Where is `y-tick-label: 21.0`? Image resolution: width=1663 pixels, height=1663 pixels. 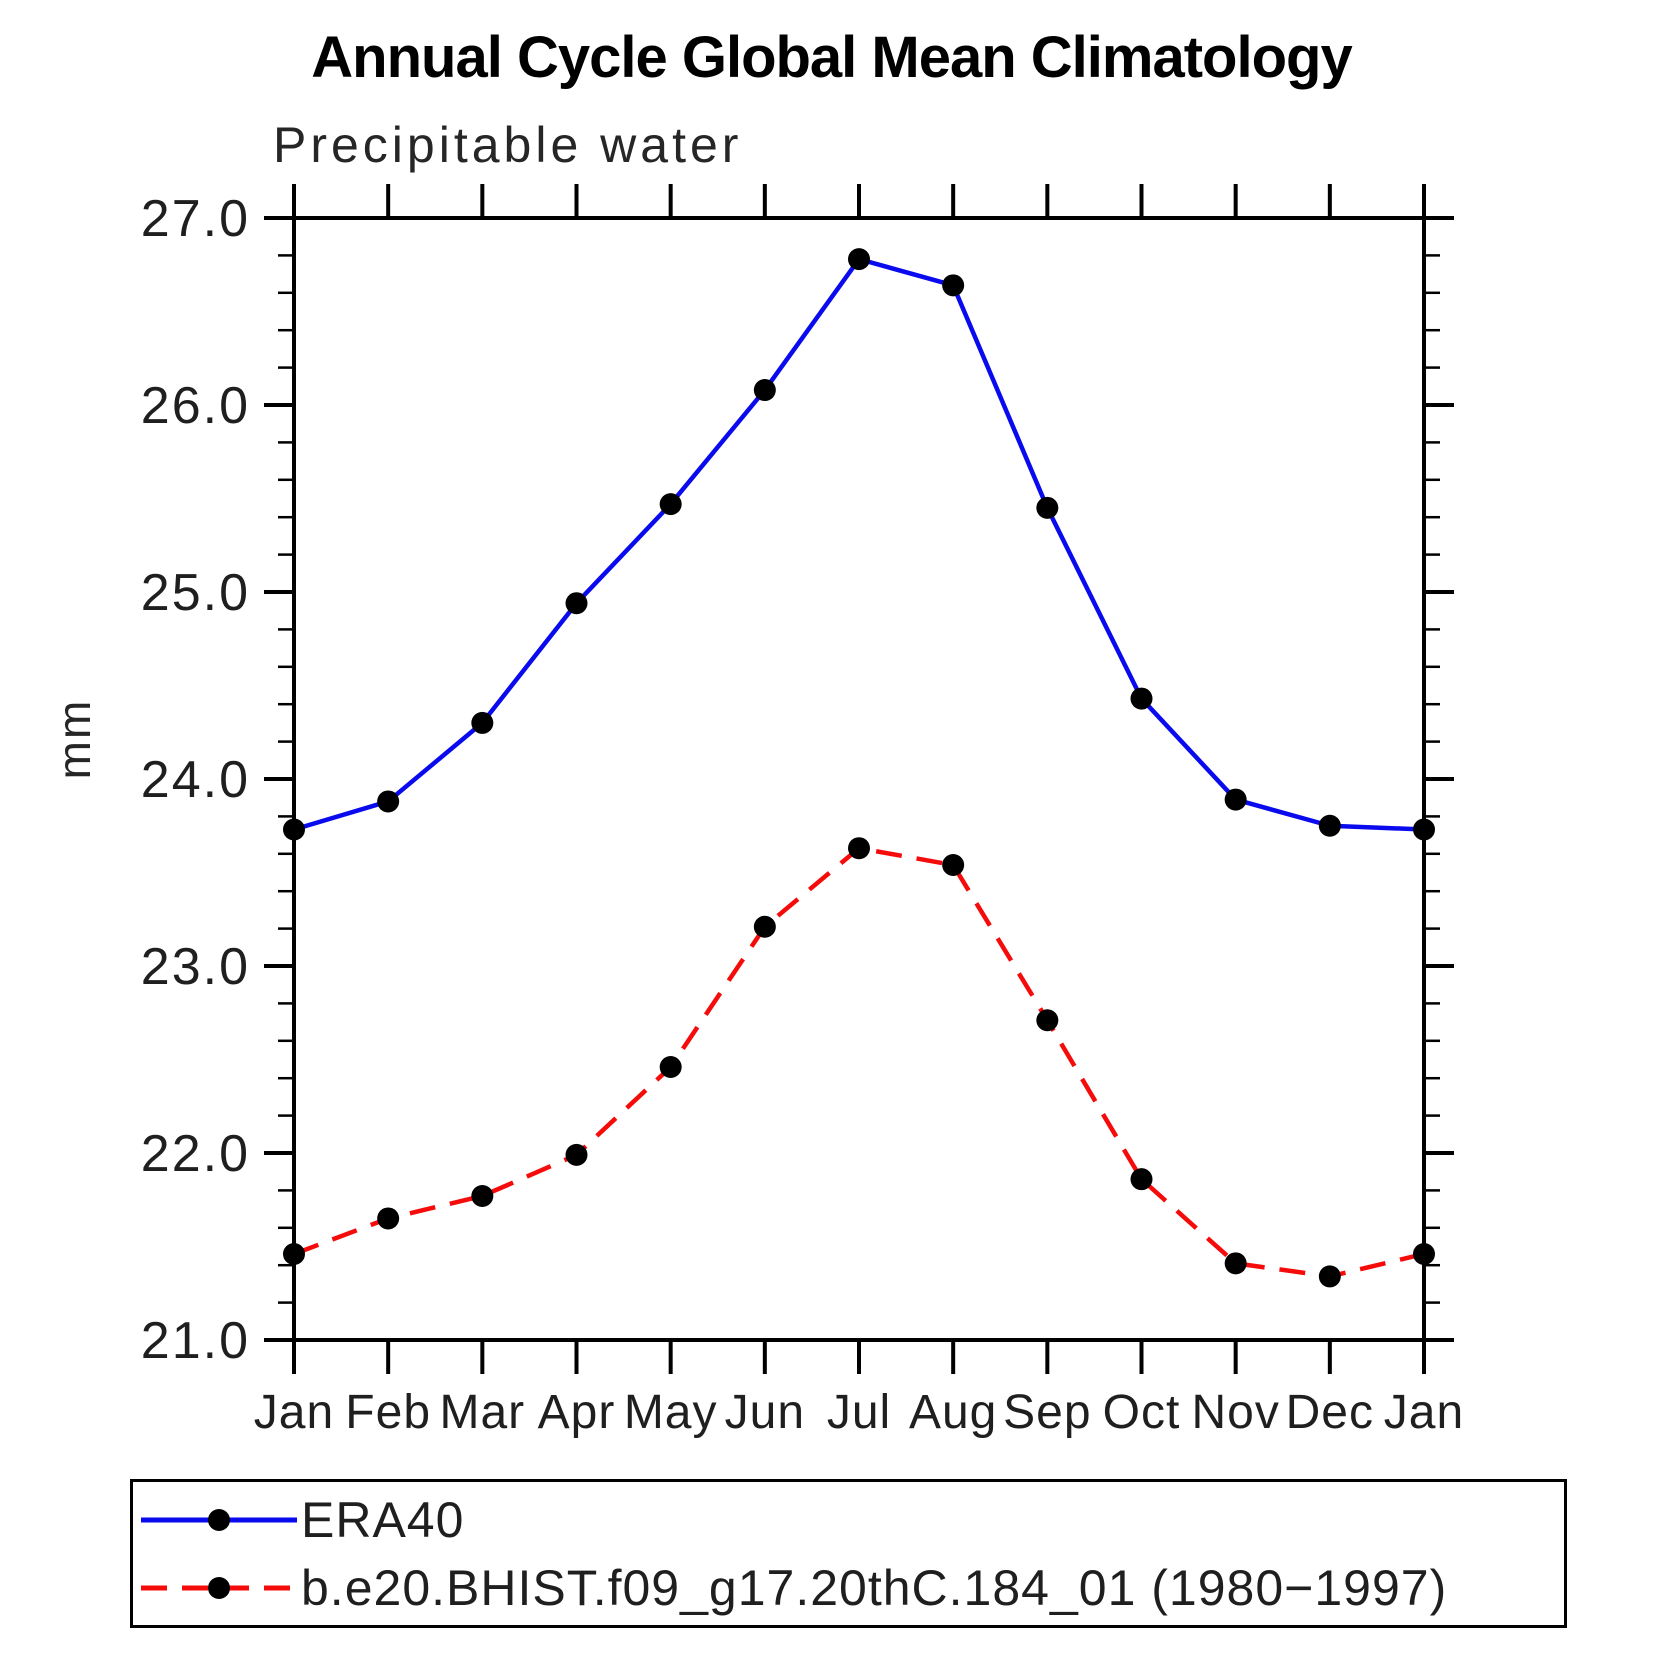
y-tick-label: 21.0 is located at coordinates (195, 1341).